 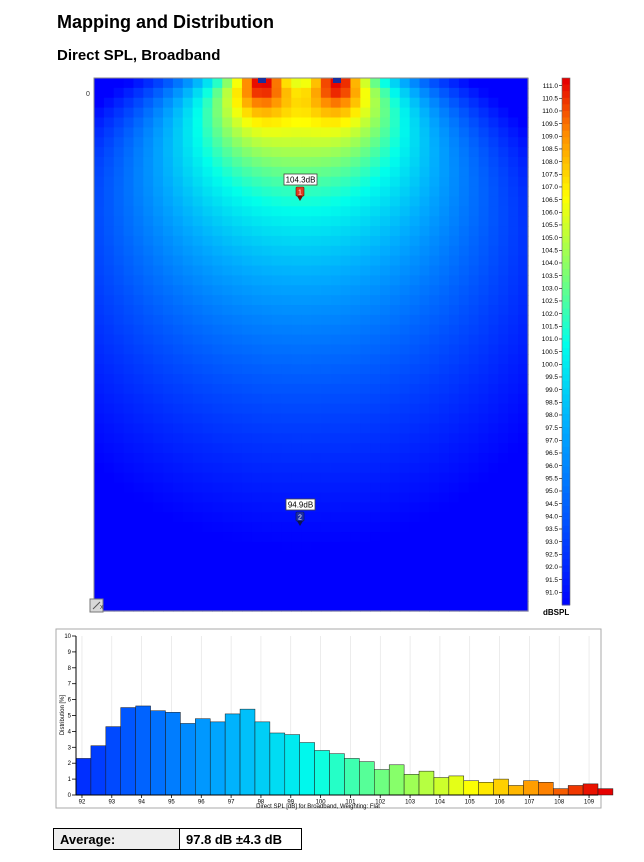 I want to click on measurement-marker-2: 94.9dB 2, so click(x=300, y=512).